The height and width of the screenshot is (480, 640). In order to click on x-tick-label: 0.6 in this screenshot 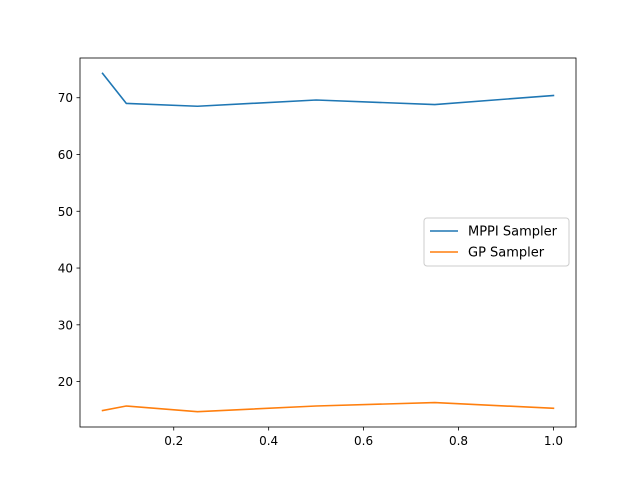, I will do `click(363, 441)`.